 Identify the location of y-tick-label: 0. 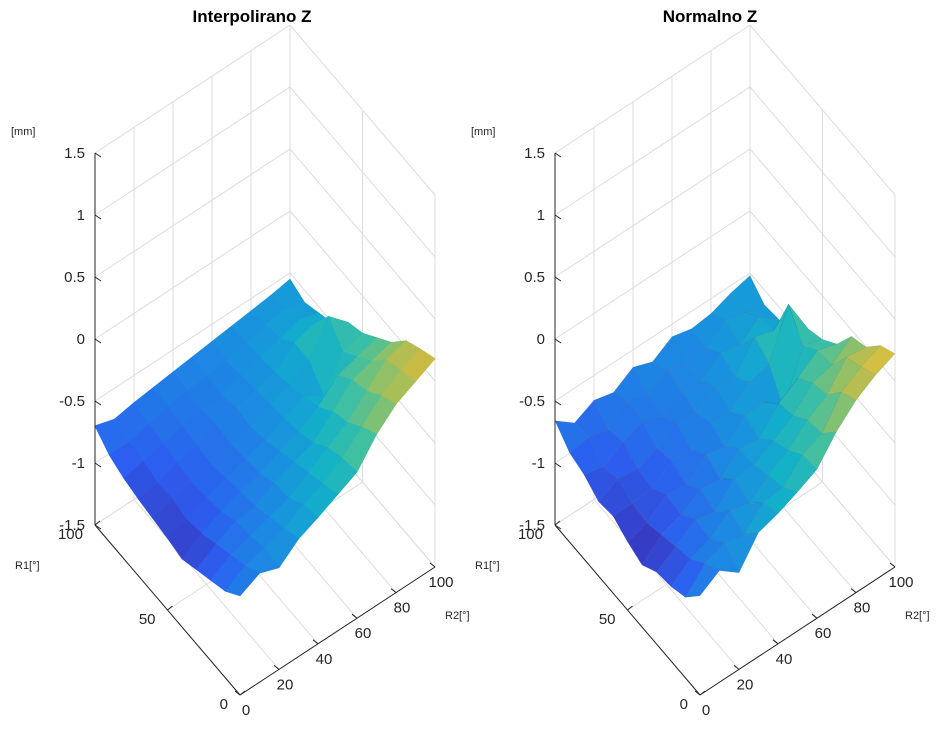
(684, 704).